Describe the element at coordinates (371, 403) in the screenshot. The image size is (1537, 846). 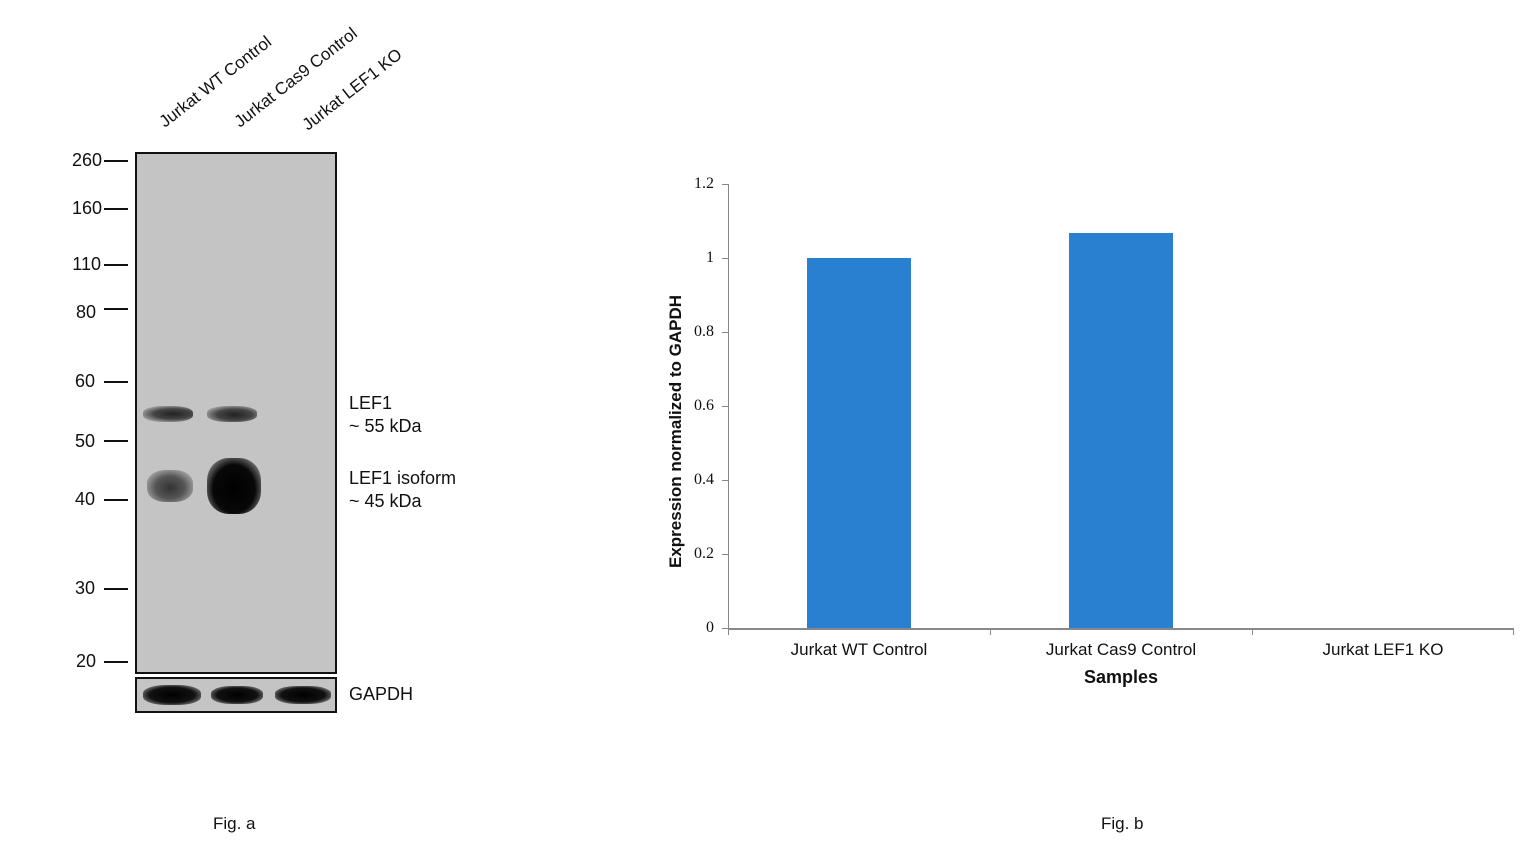
I see `lef1-name: LEF1` at that location.